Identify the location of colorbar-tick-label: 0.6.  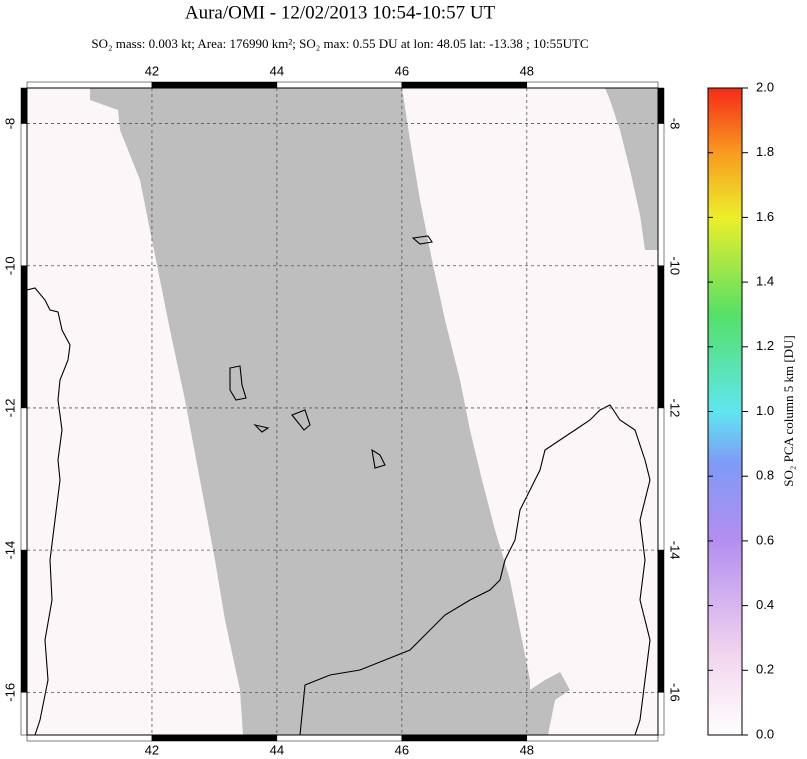
(765, 539).